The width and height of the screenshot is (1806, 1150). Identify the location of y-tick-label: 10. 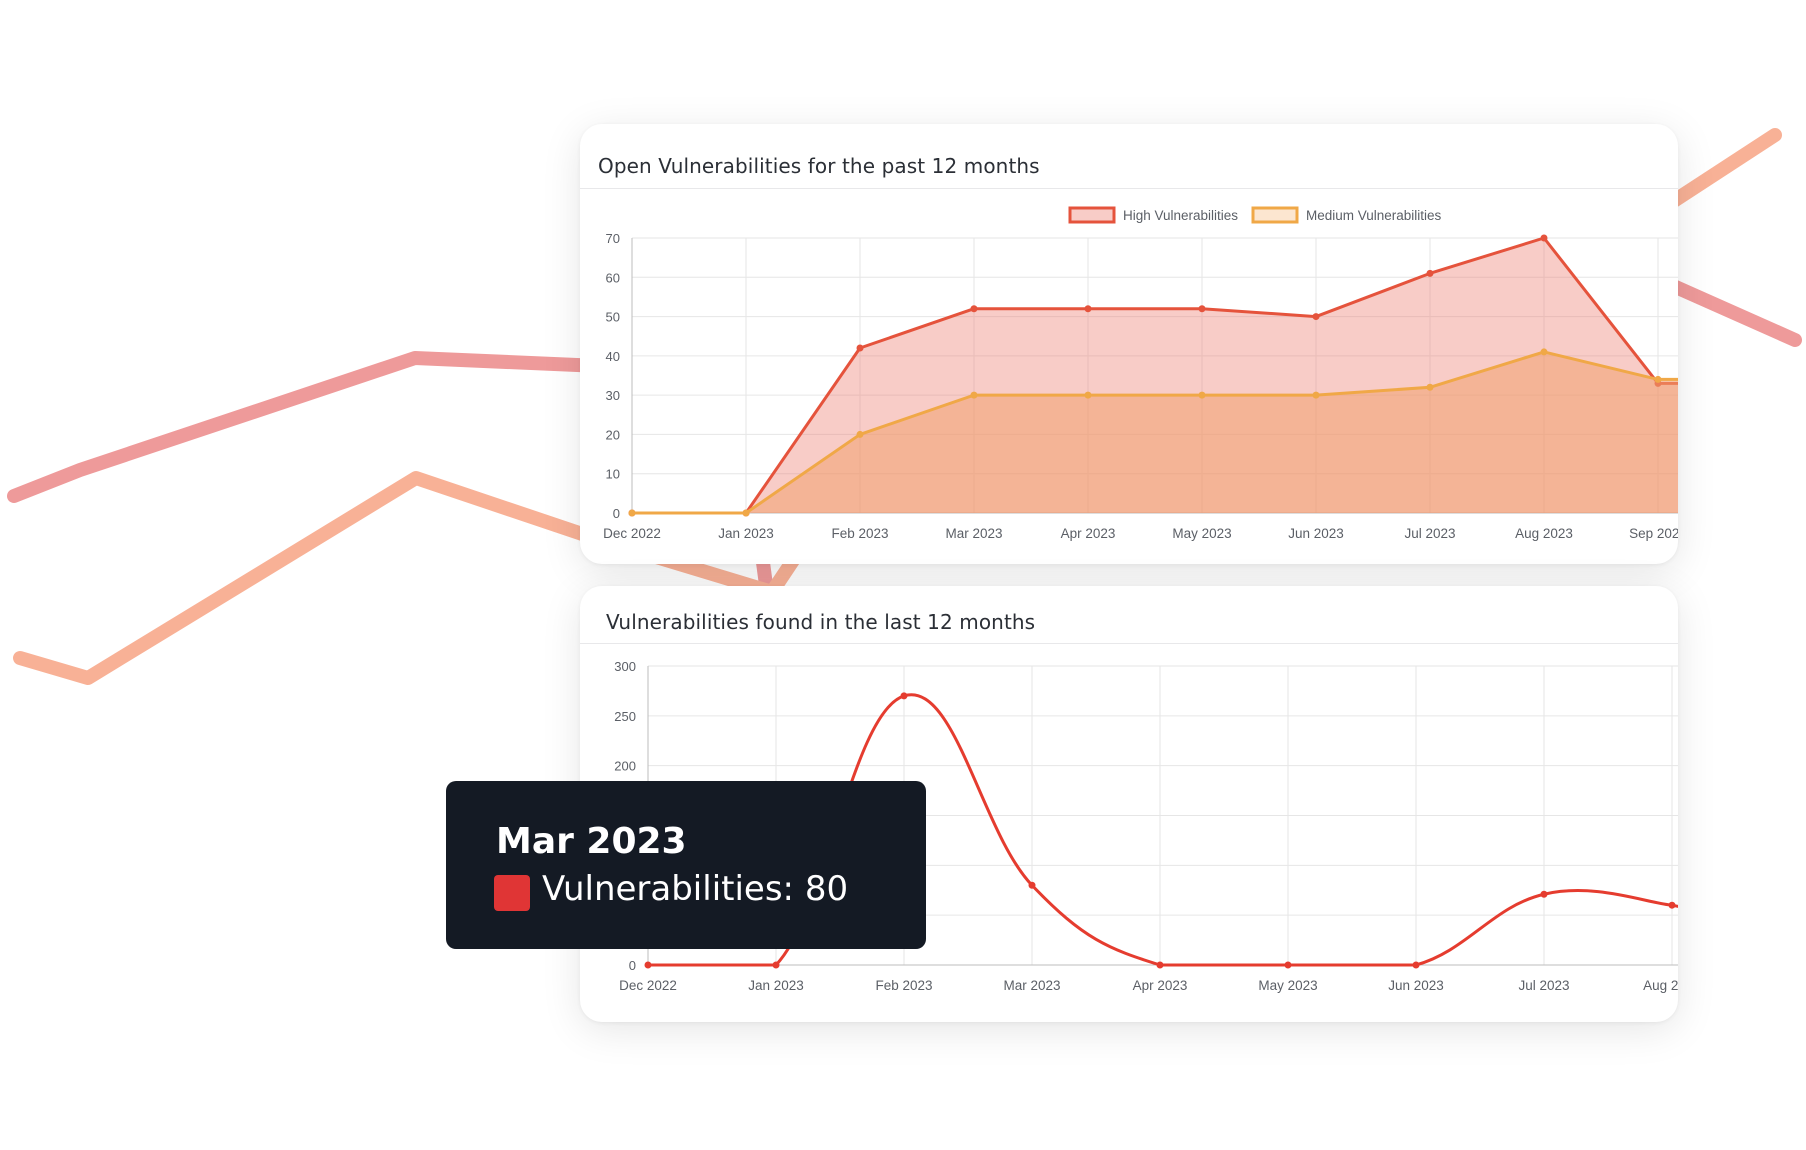
(613, 474).